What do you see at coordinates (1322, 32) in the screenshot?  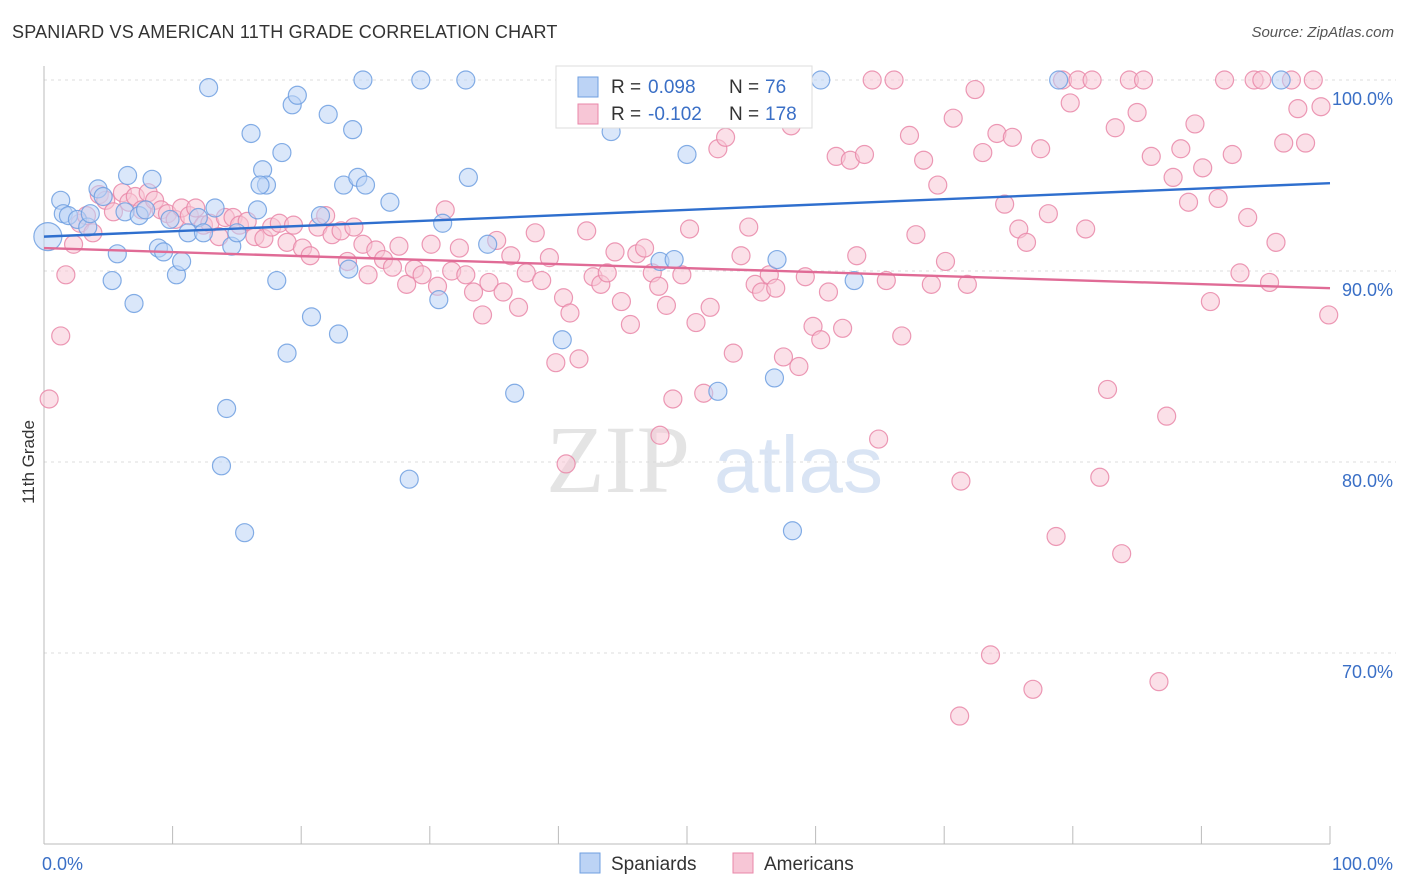 I see `source-label: Source: ZipAtlas.com` at bounding box center [1322, 32].